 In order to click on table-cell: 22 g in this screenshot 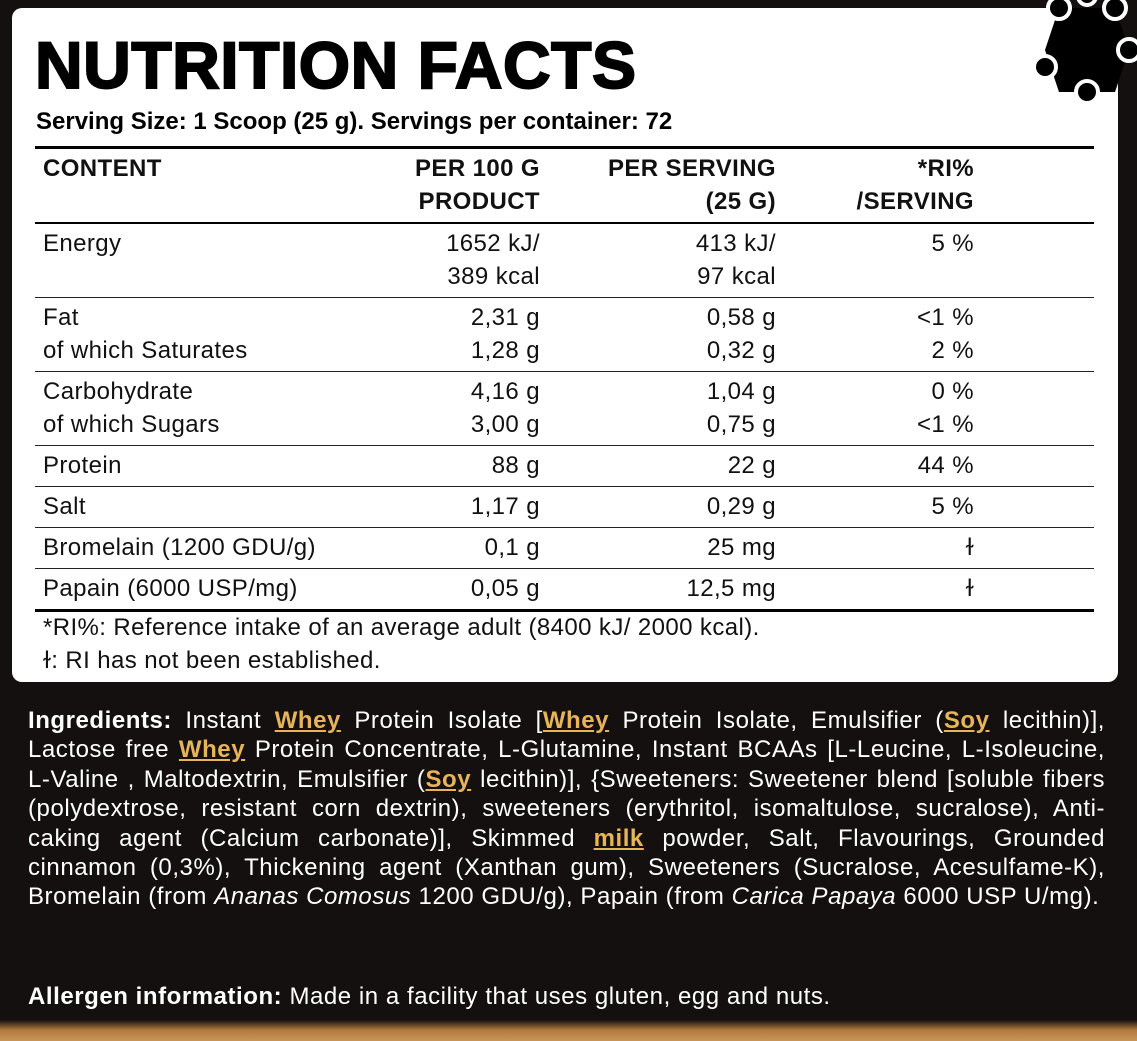, I will do `click(658, 465)`.